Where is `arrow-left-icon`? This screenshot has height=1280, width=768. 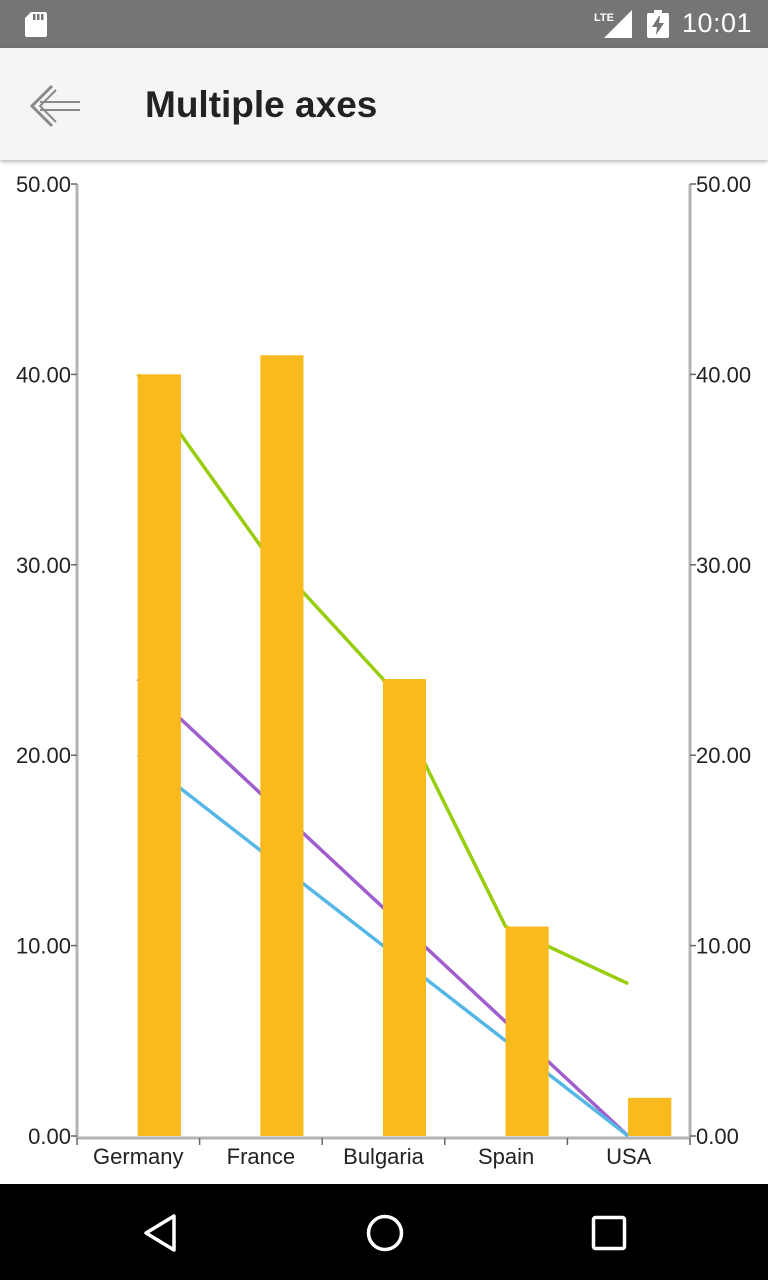
arrow-left-icon is located at coordinates (54, 106).